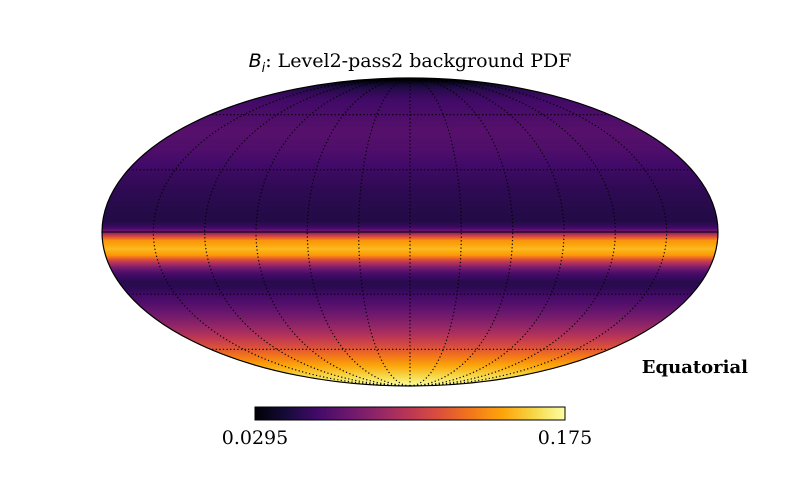 The width and height of the screenshot is (800, 500). I want to click on colorbar: 0.0295 0.175, so click(407, 427).